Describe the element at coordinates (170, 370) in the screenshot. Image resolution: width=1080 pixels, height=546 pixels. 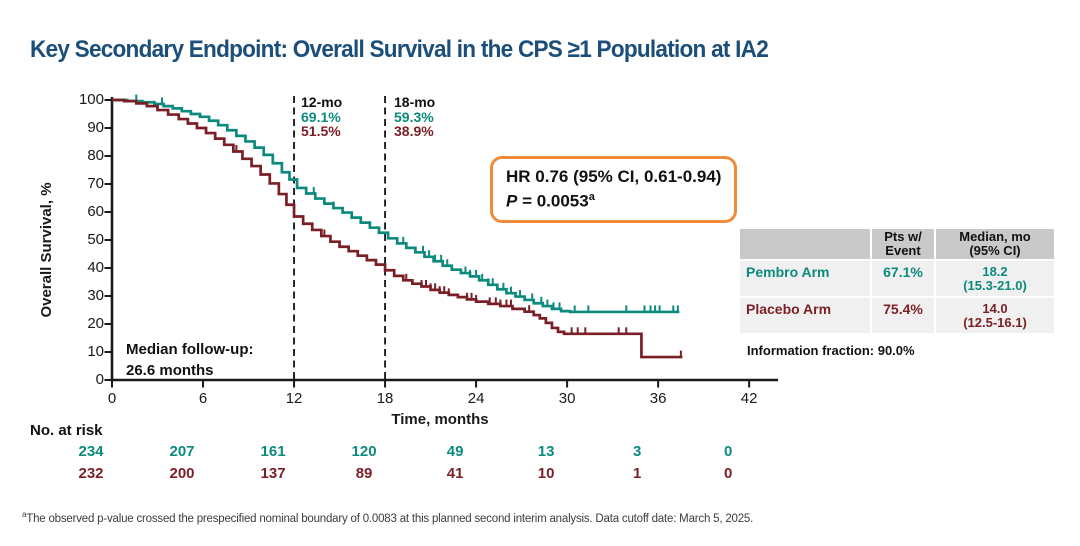
I see `median-followup-line2: 26.6 months` at that location.